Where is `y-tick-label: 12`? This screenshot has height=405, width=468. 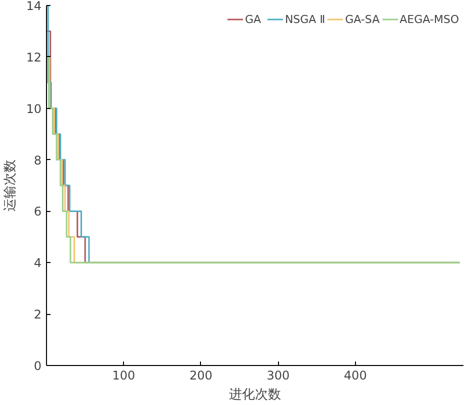 y-tick-label: 12 is located at coordinates (34, 57).